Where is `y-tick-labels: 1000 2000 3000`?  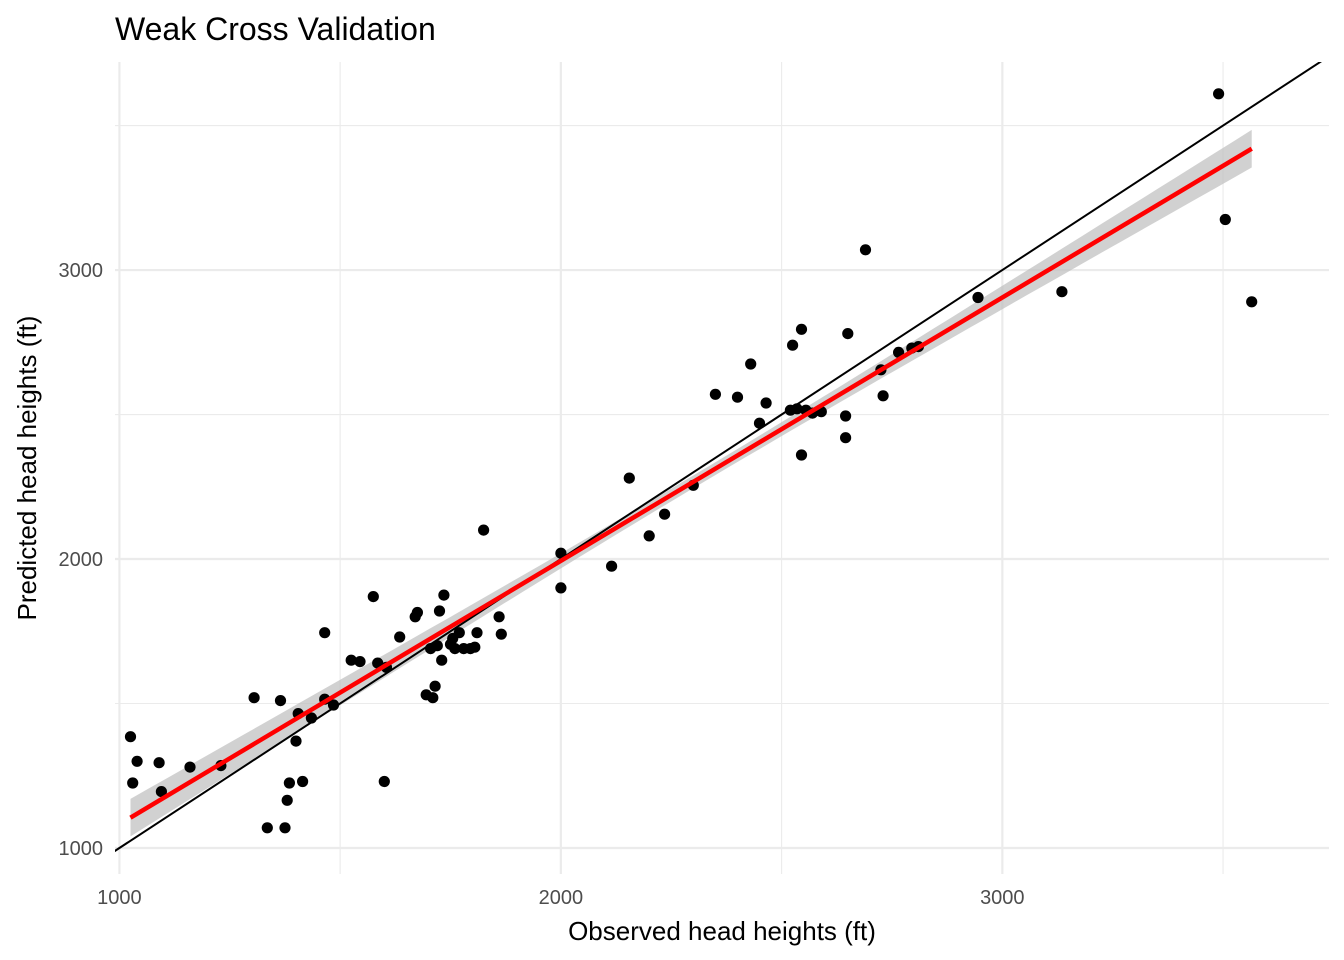
y-tick-labels: 1000 2000 3000 is located at coordinates (81, 560).